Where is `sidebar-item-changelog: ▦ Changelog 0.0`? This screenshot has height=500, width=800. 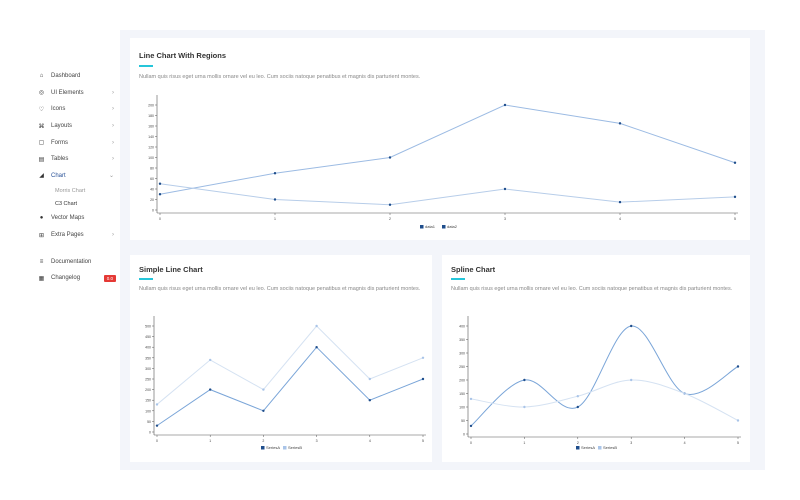
sidebar-item-changelog: ▦ Changelog 0.0 is located at coordinates (75, 278).